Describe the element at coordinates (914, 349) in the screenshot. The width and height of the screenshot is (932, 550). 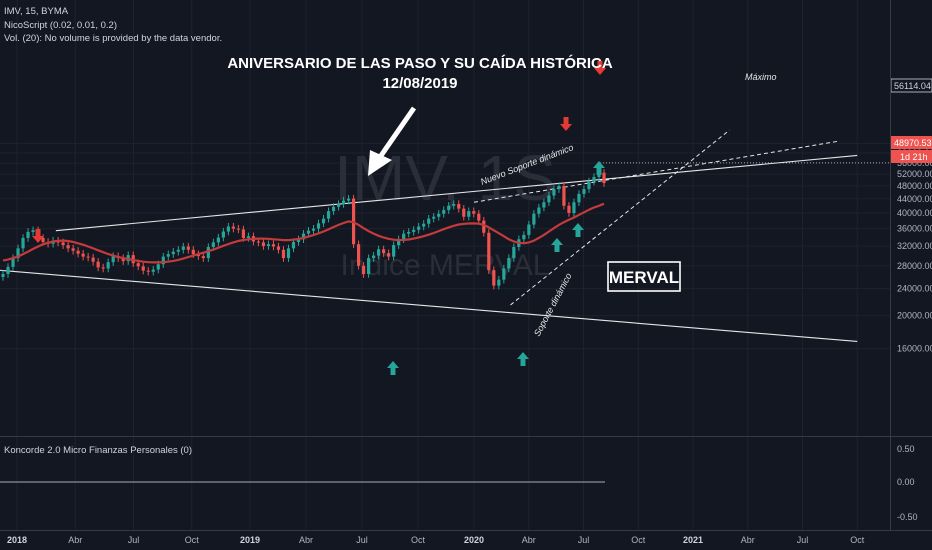
I see `price-tick-label: 16000.00` at that location.